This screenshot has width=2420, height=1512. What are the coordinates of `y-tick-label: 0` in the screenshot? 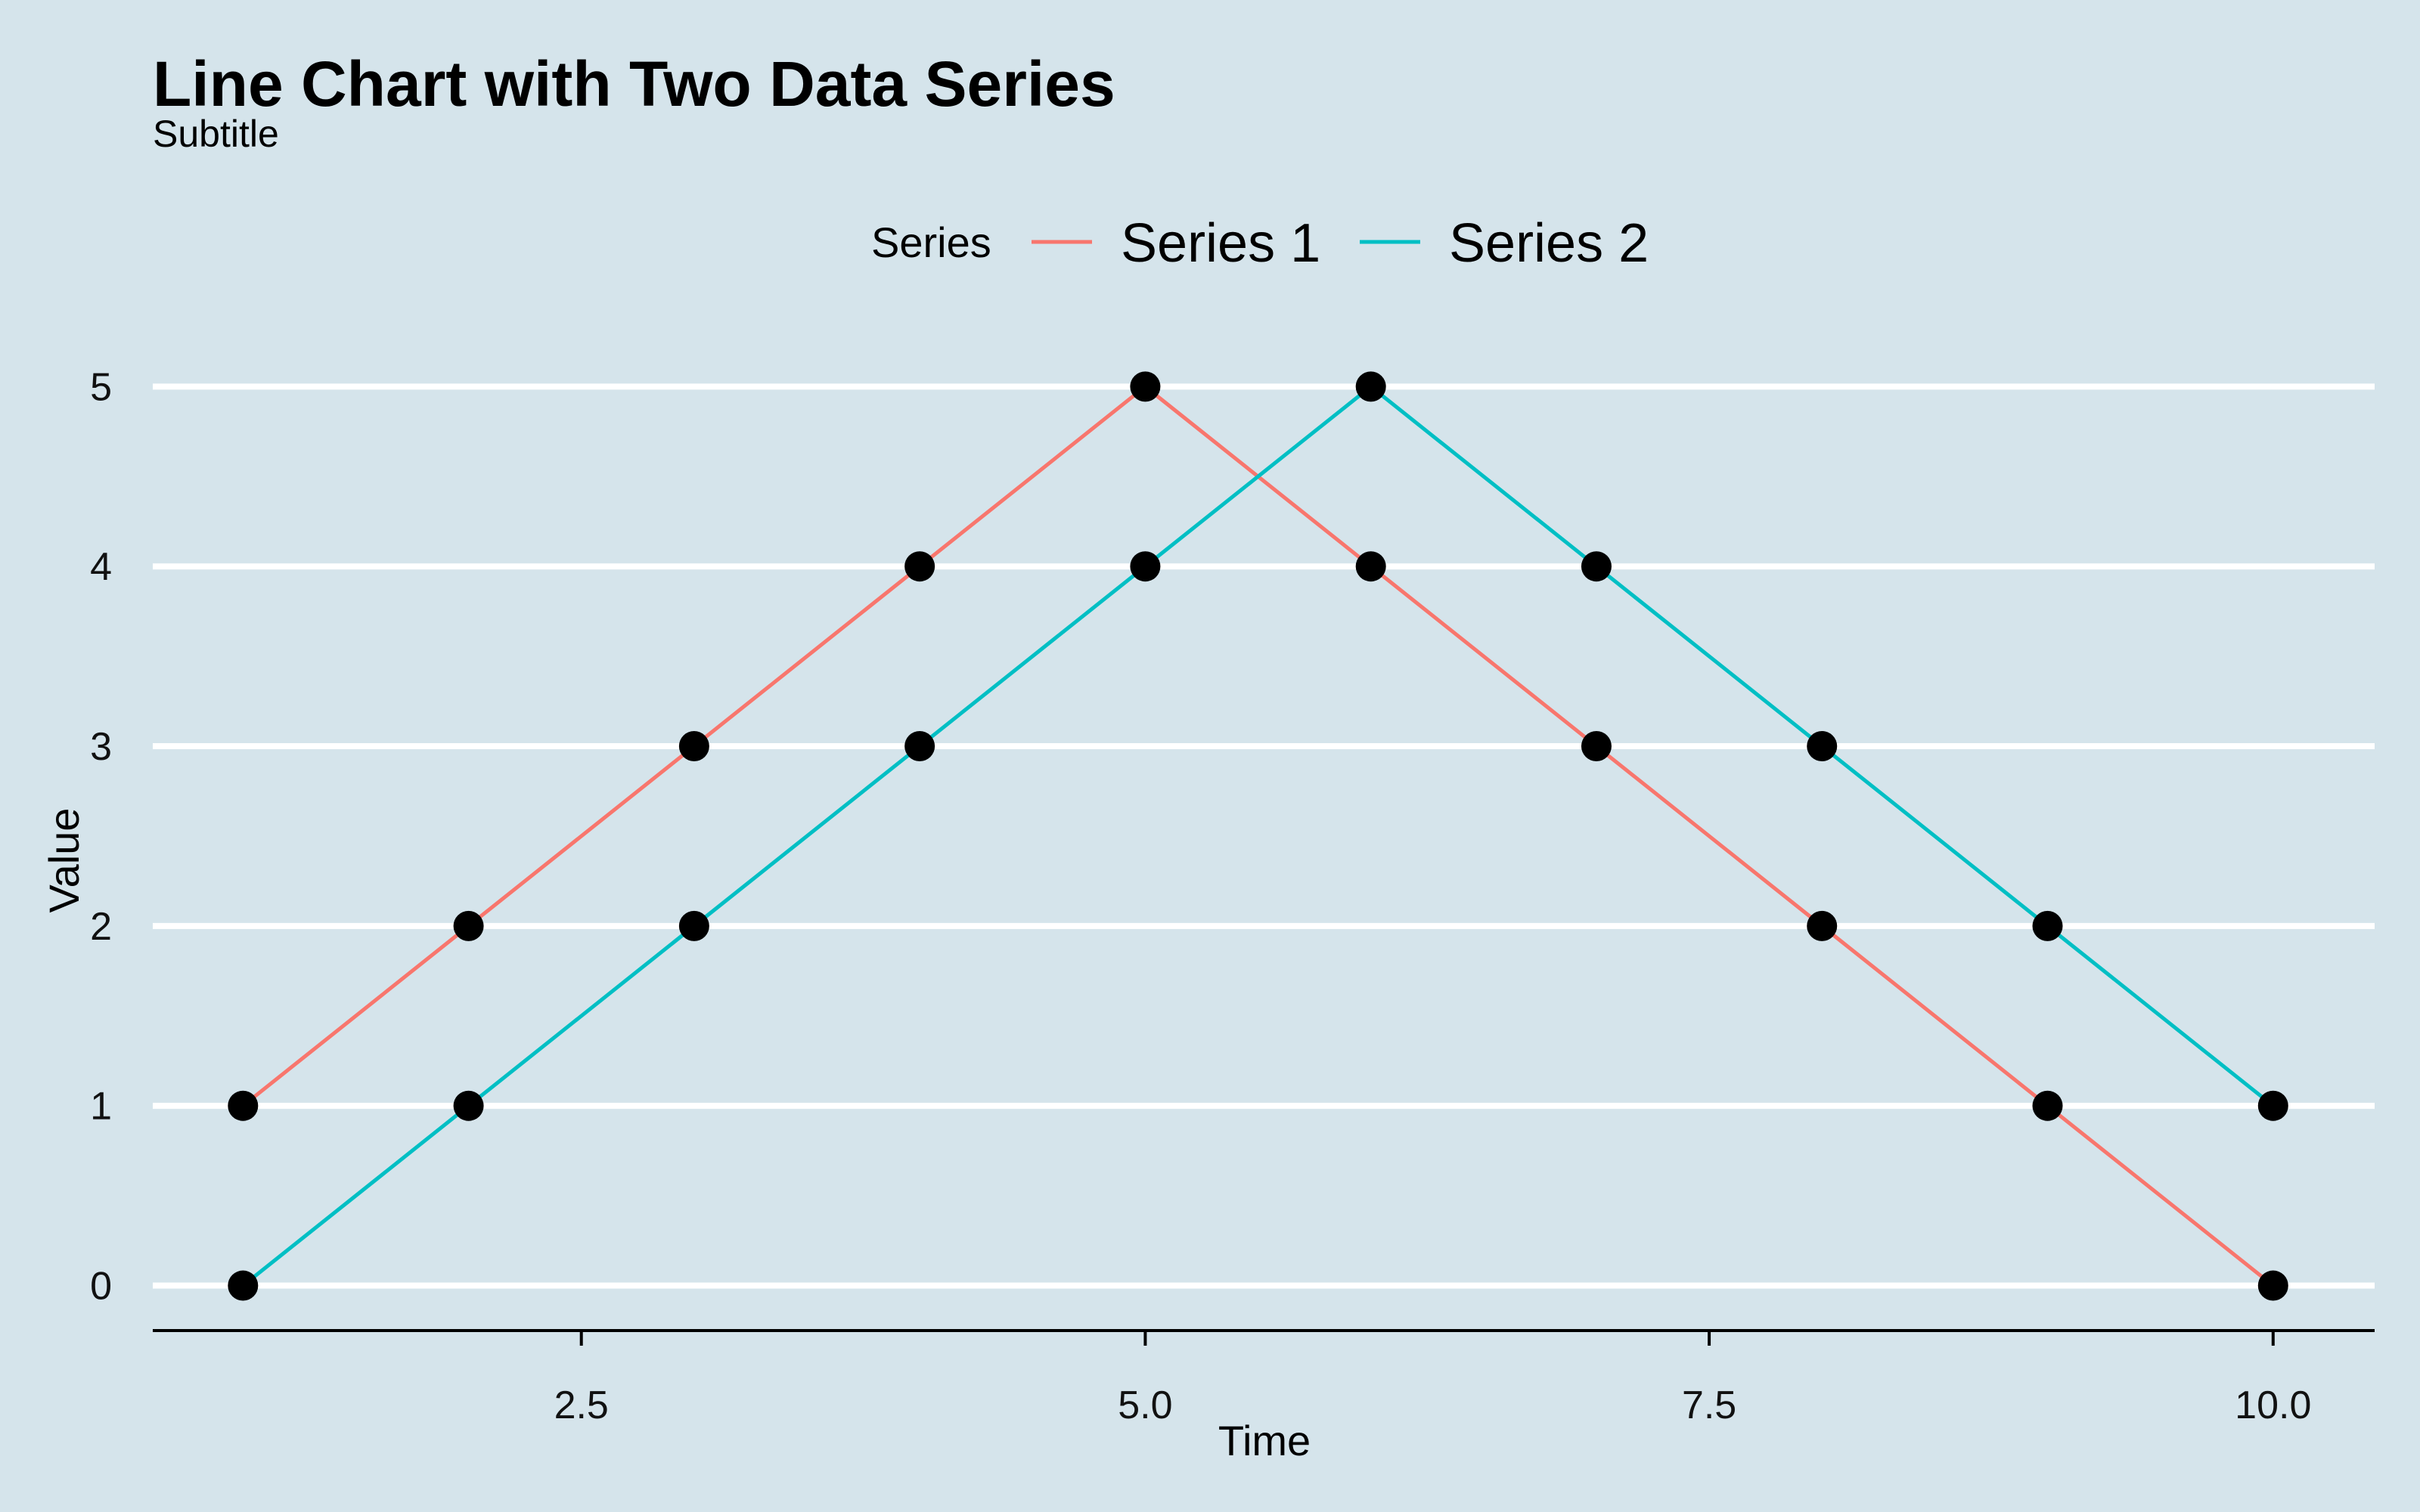 It's located at (101, 1287).